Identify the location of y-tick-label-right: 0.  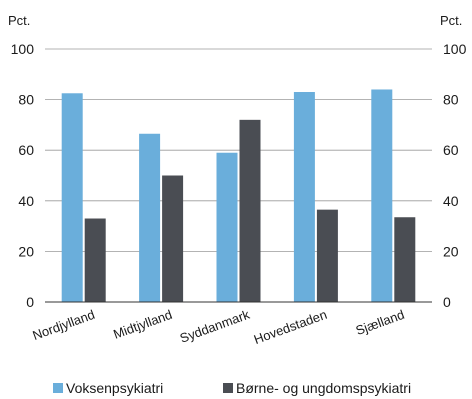
(447, 302).